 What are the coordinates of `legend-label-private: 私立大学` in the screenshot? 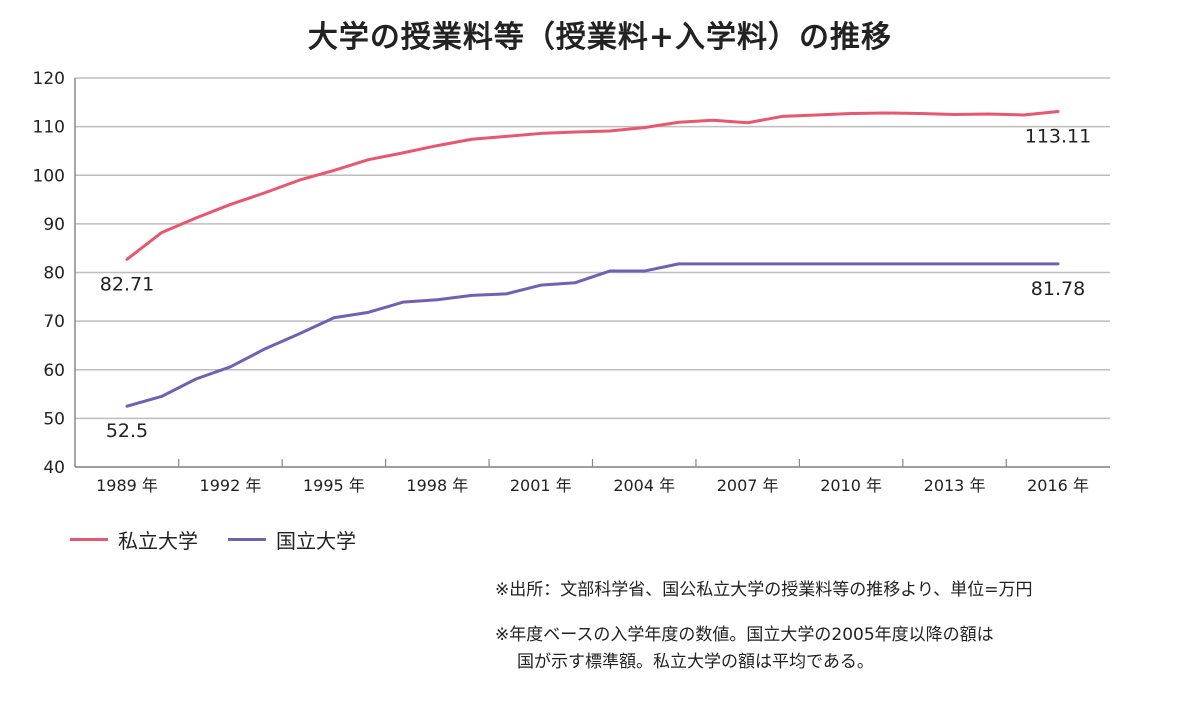 It's located at (158, 541).